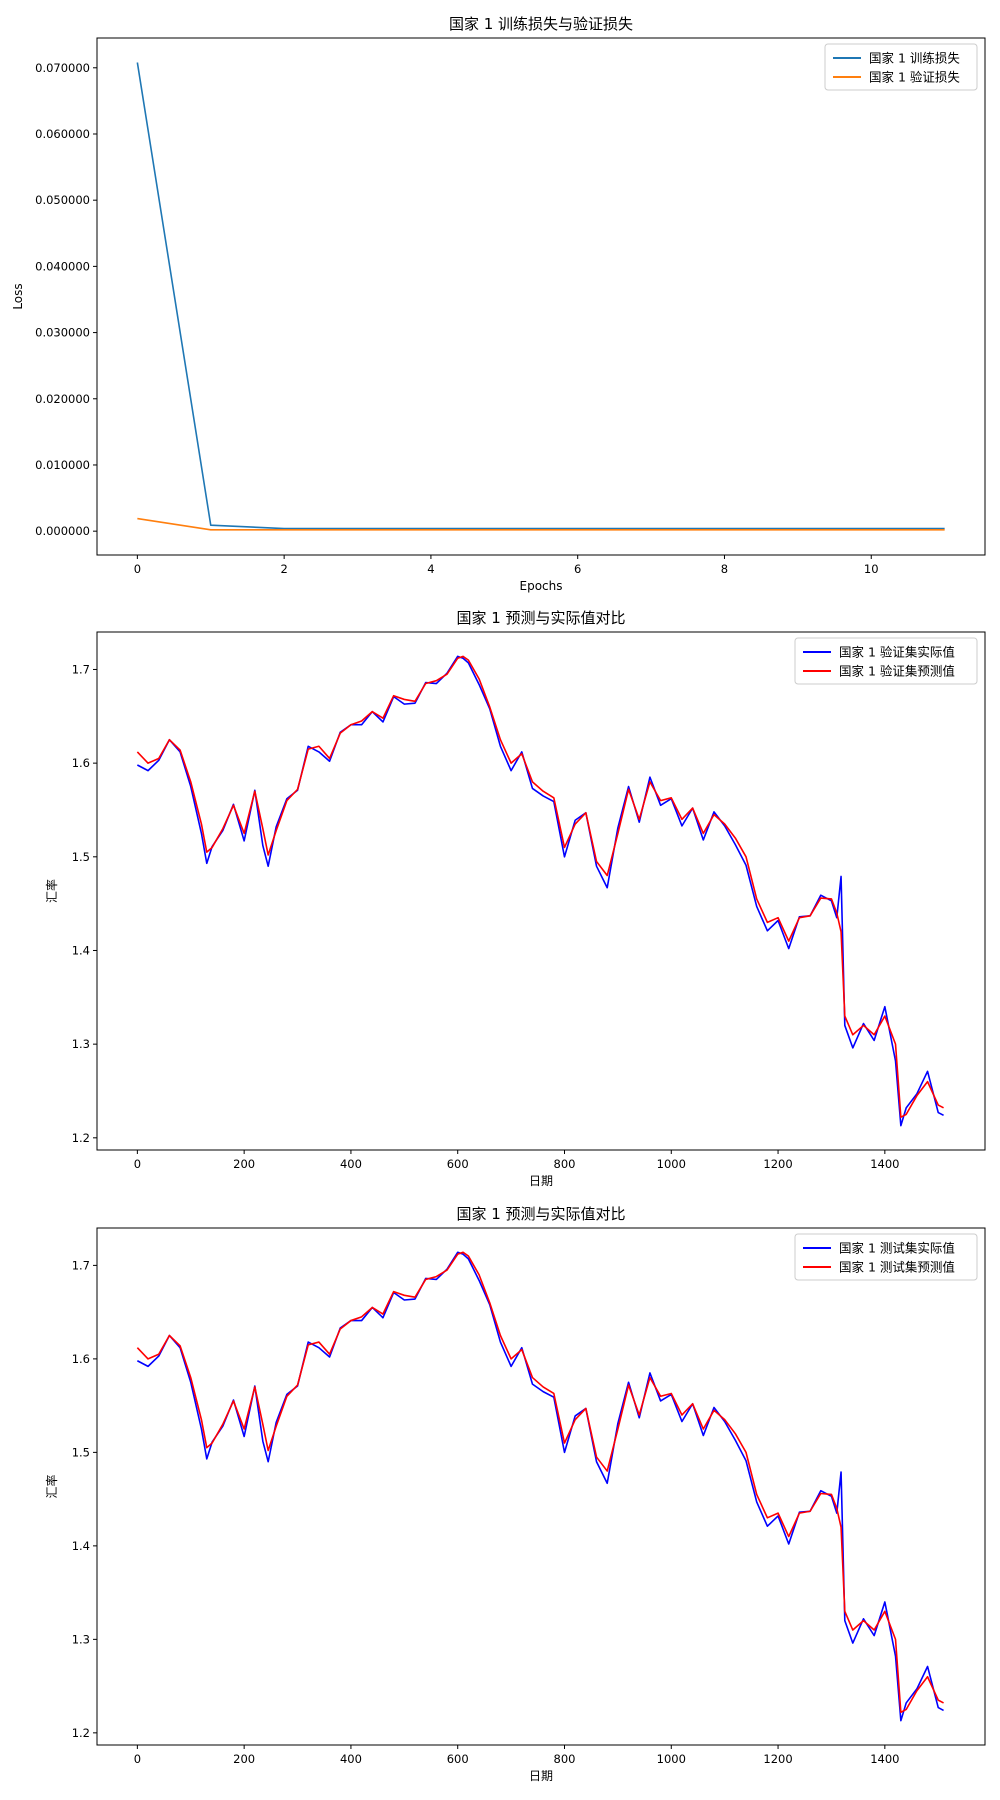 Image resolution: width=1000 pixels, height=1800 pixels. I want to click on y-tick-label: 0.000000, so click(62, 531).